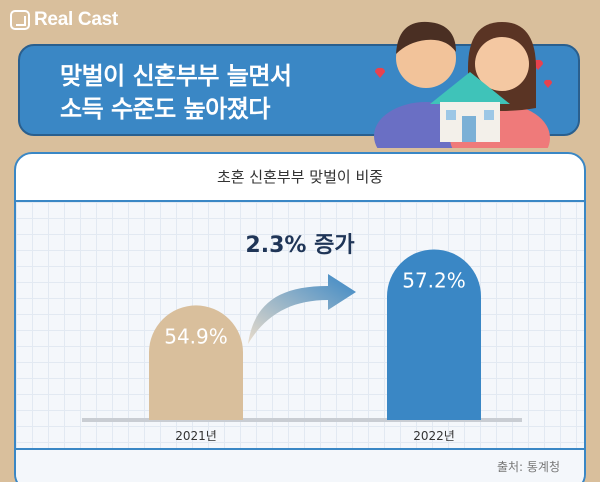 The width and height of the screenshot is (600, 482). I want to click on brand-logo: Real Cast, so click(64, 20).